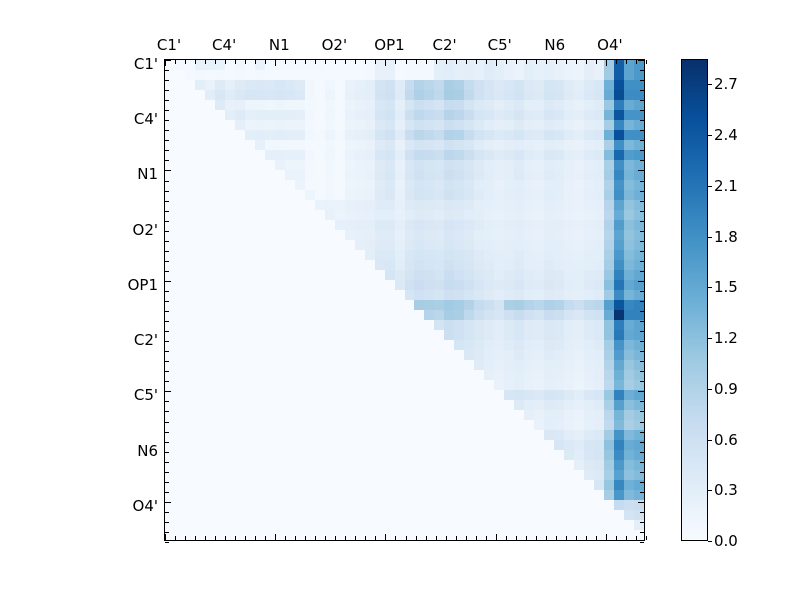  I want to click on colorbar-tick-label: 1.2, so click(726, 338).